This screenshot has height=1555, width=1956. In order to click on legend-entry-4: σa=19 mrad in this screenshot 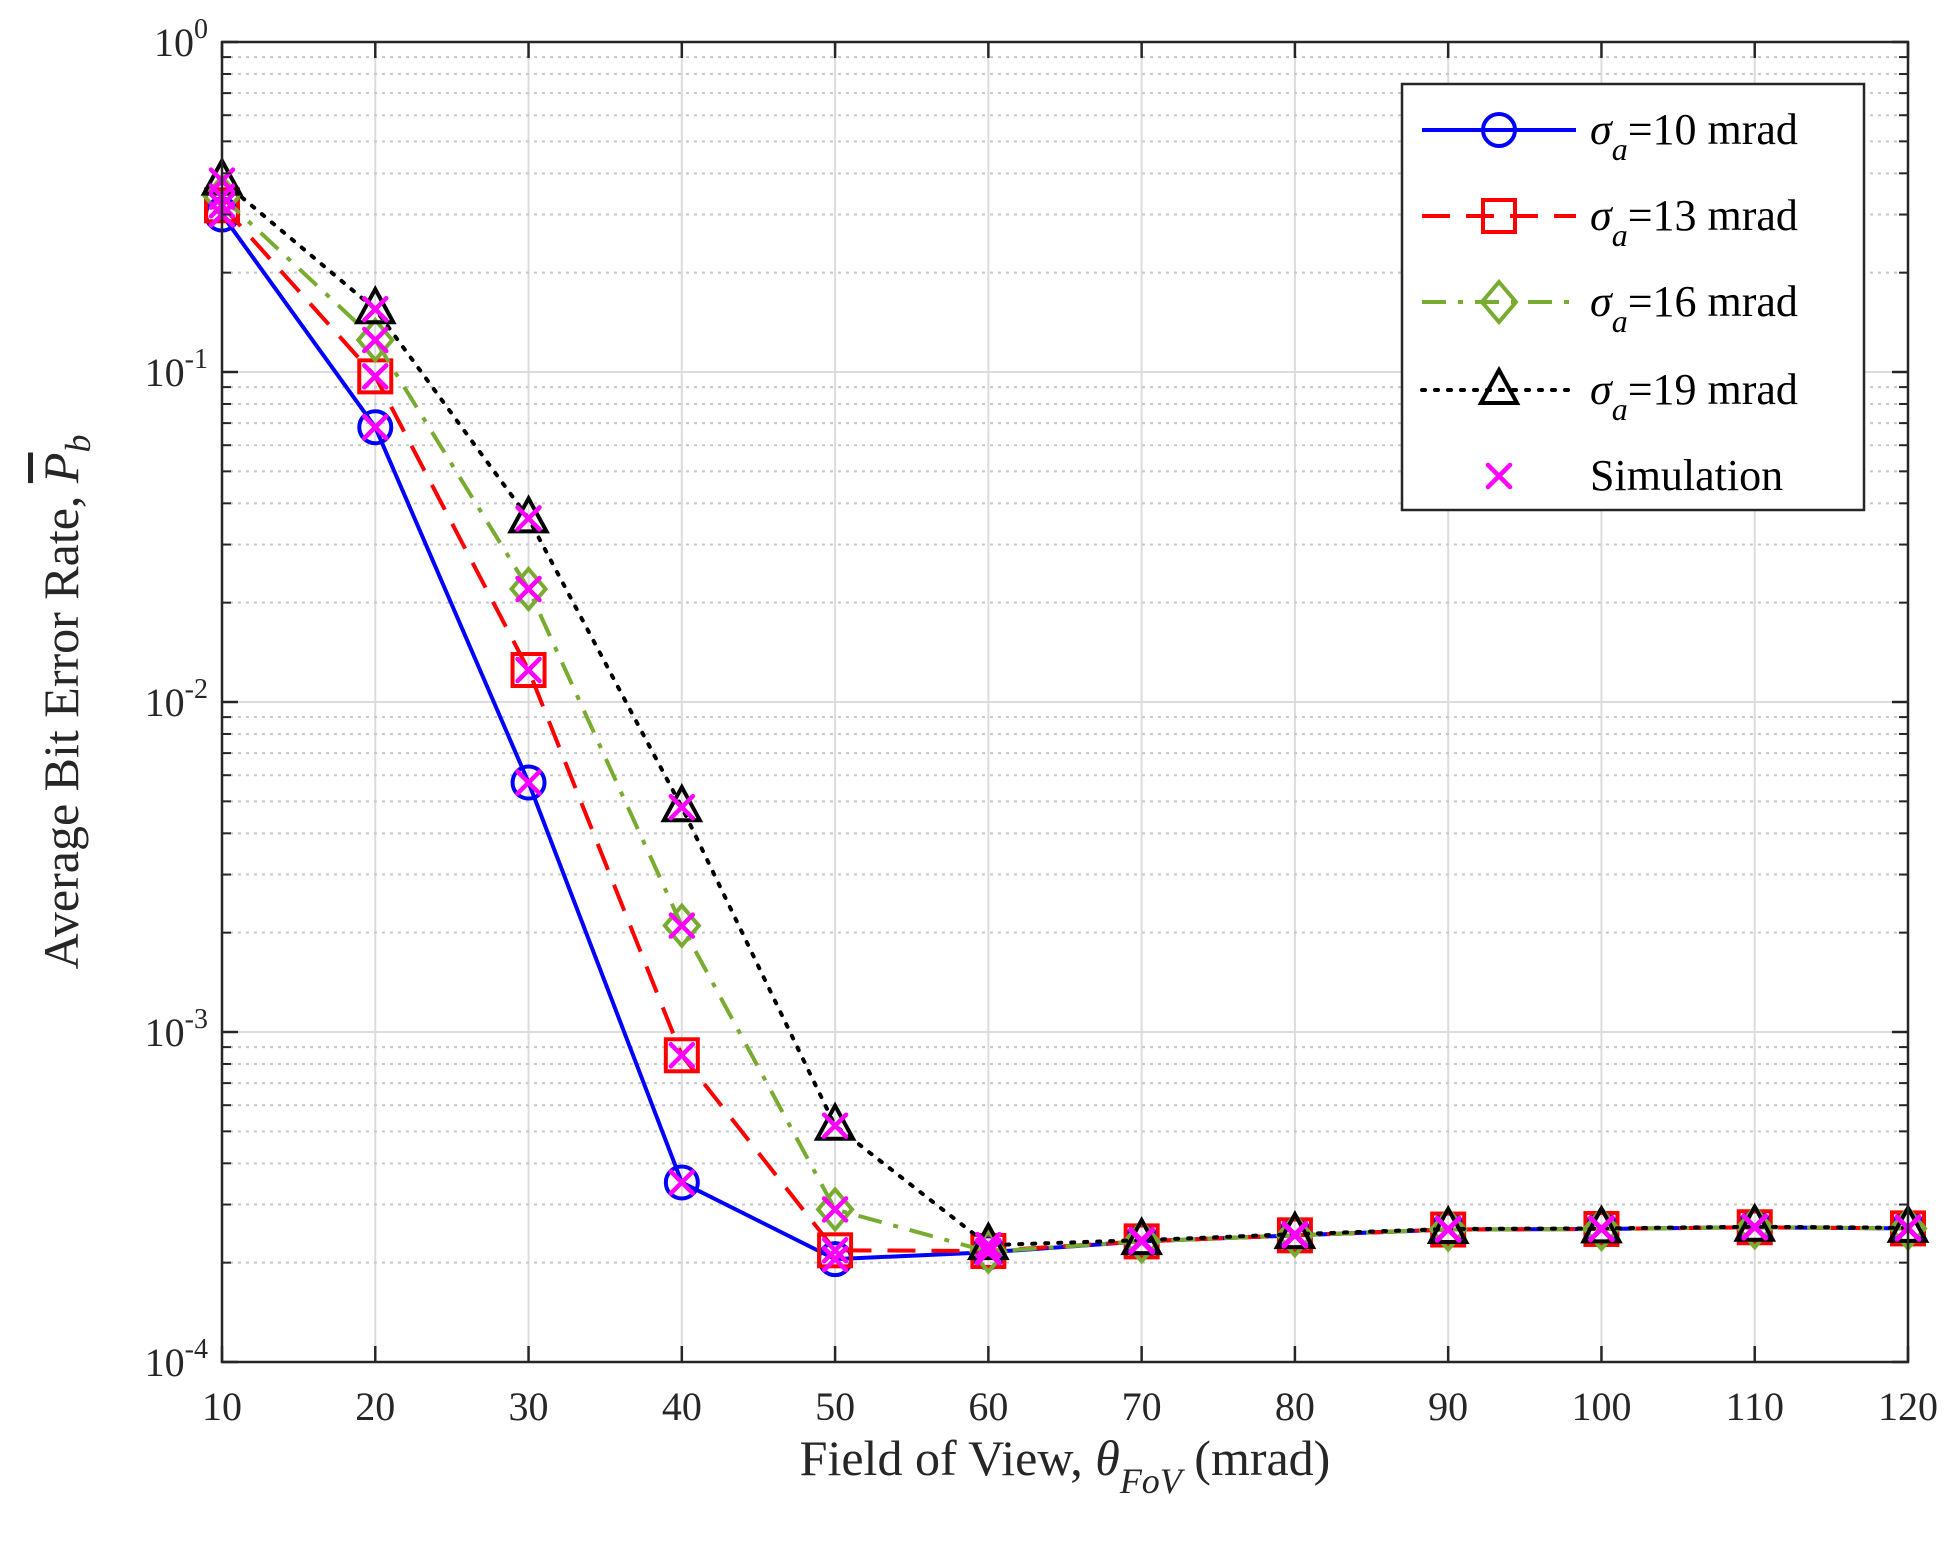, I will do `click(1609, 396)`.